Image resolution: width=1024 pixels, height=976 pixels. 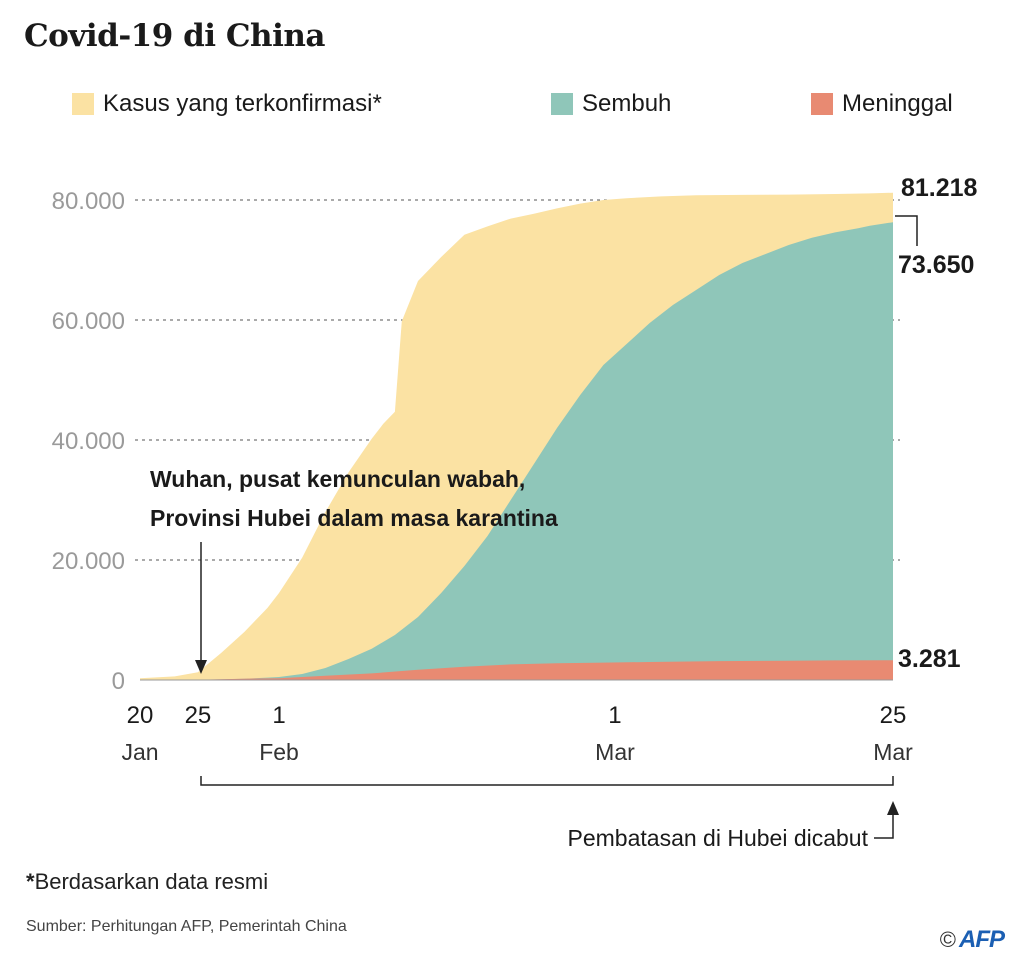 What do you see at coordinates (982, 939) in the screenshot?
I see `afp-brand: AFP` at bounding box center [982, 939].